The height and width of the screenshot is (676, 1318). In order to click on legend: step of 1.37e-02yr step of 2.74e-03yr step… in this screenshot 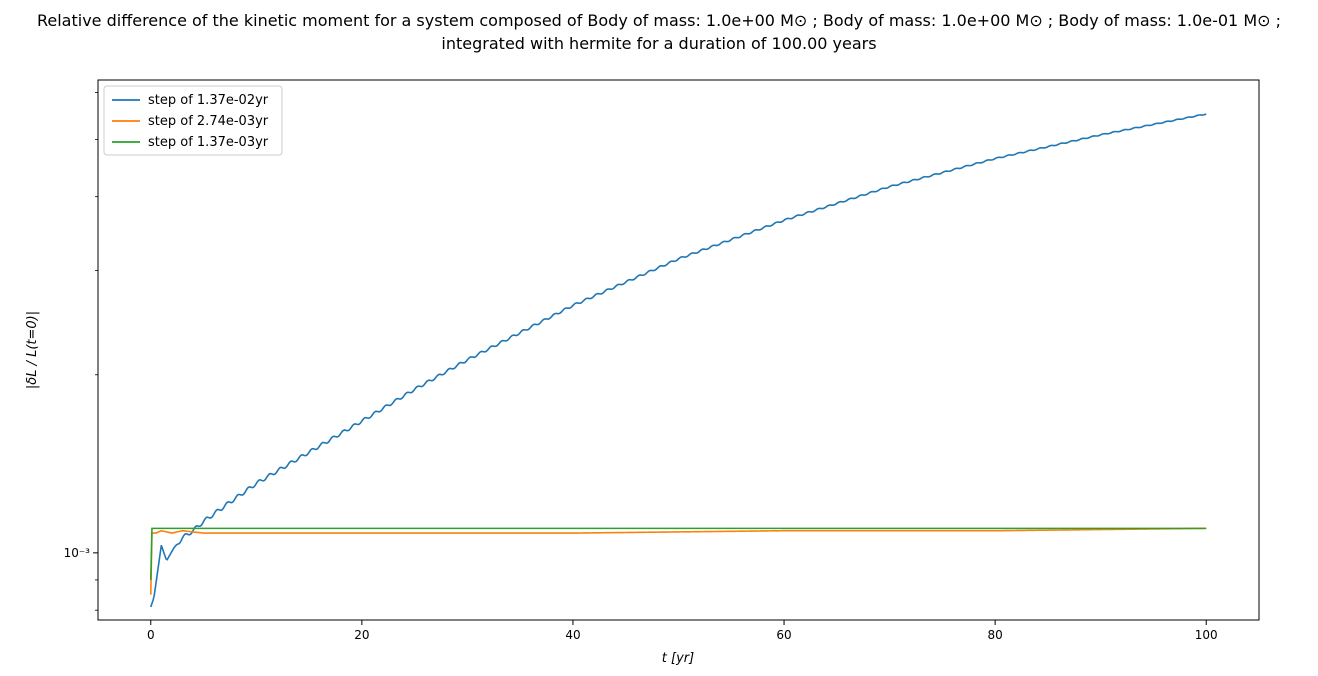, I will do `click(193, 120)`.